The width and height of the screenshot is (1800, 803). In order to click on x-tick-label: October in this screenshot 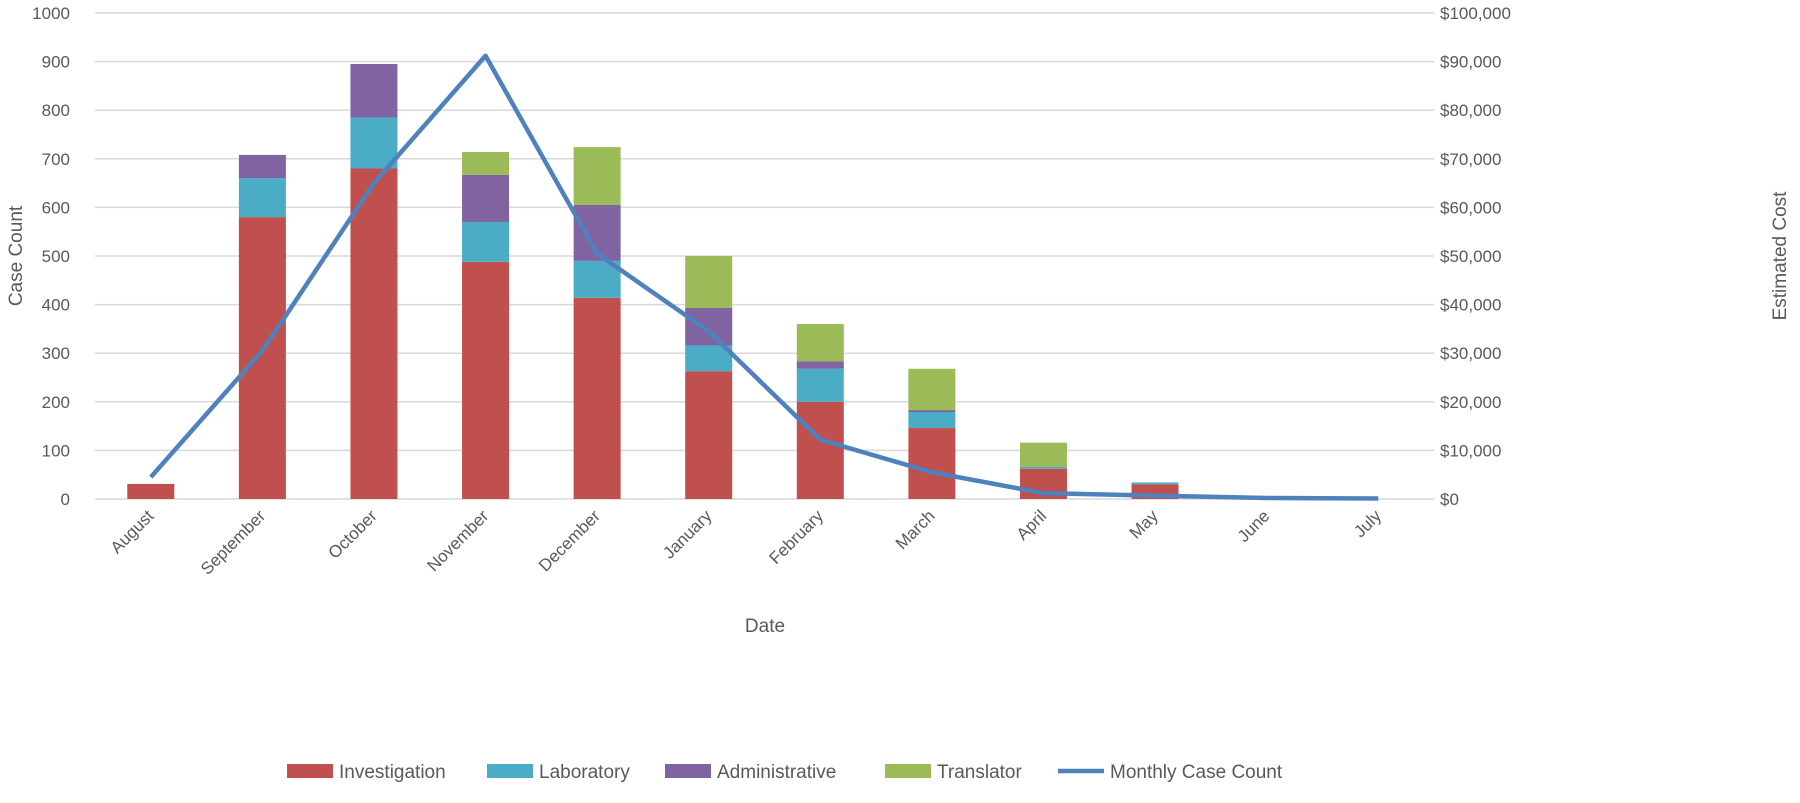, I will do `click(353, 534)`.